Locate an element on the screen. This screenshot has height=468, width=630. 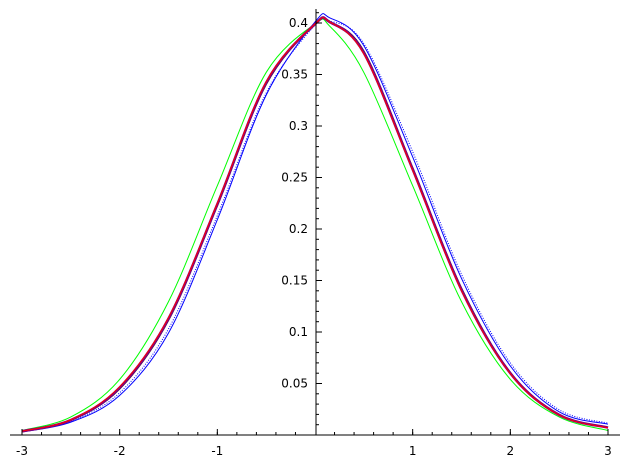
x-tick-label: 3 is located at coordinates (608, 451).